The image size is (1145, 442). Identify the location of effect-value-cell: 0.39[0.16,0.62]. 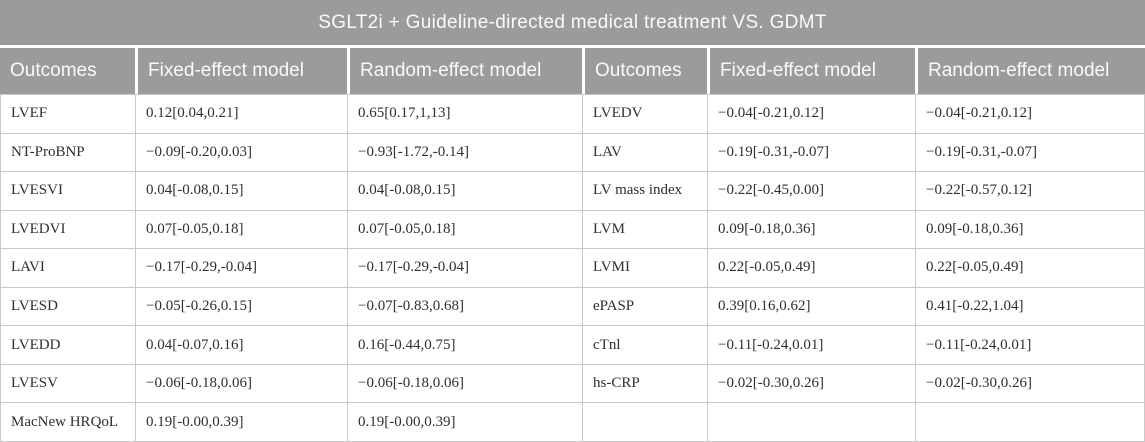
(812, 307).